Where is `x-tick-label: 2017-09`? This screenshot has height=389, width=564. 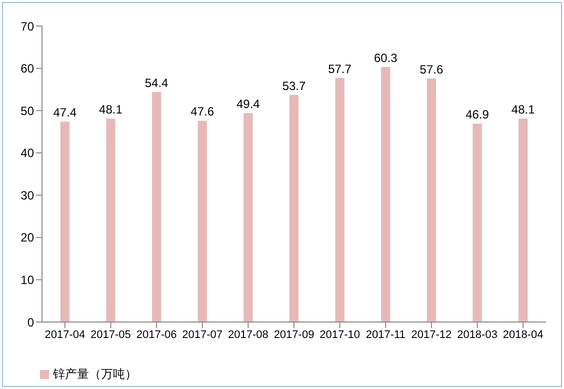
x-tick-label: 2017-09 is located at coordinates (294, 334).